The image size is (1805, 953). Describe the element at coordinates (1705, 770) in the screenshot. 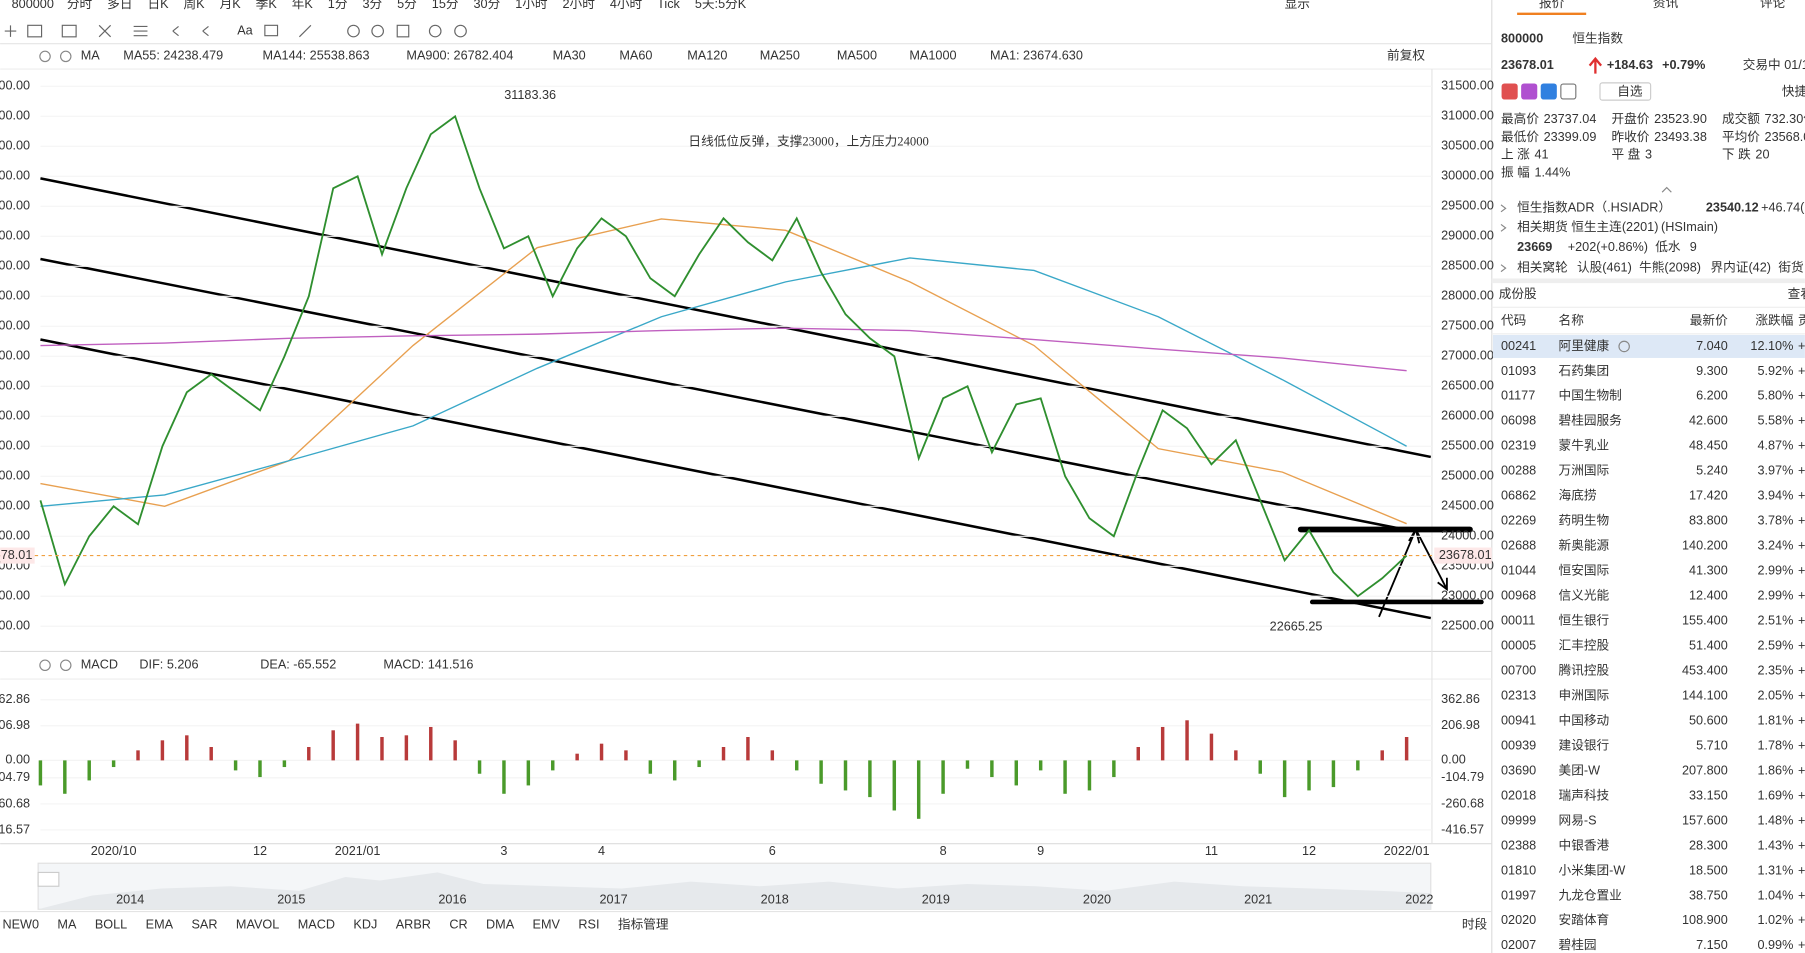

I see `cell: 207.800` at that location.